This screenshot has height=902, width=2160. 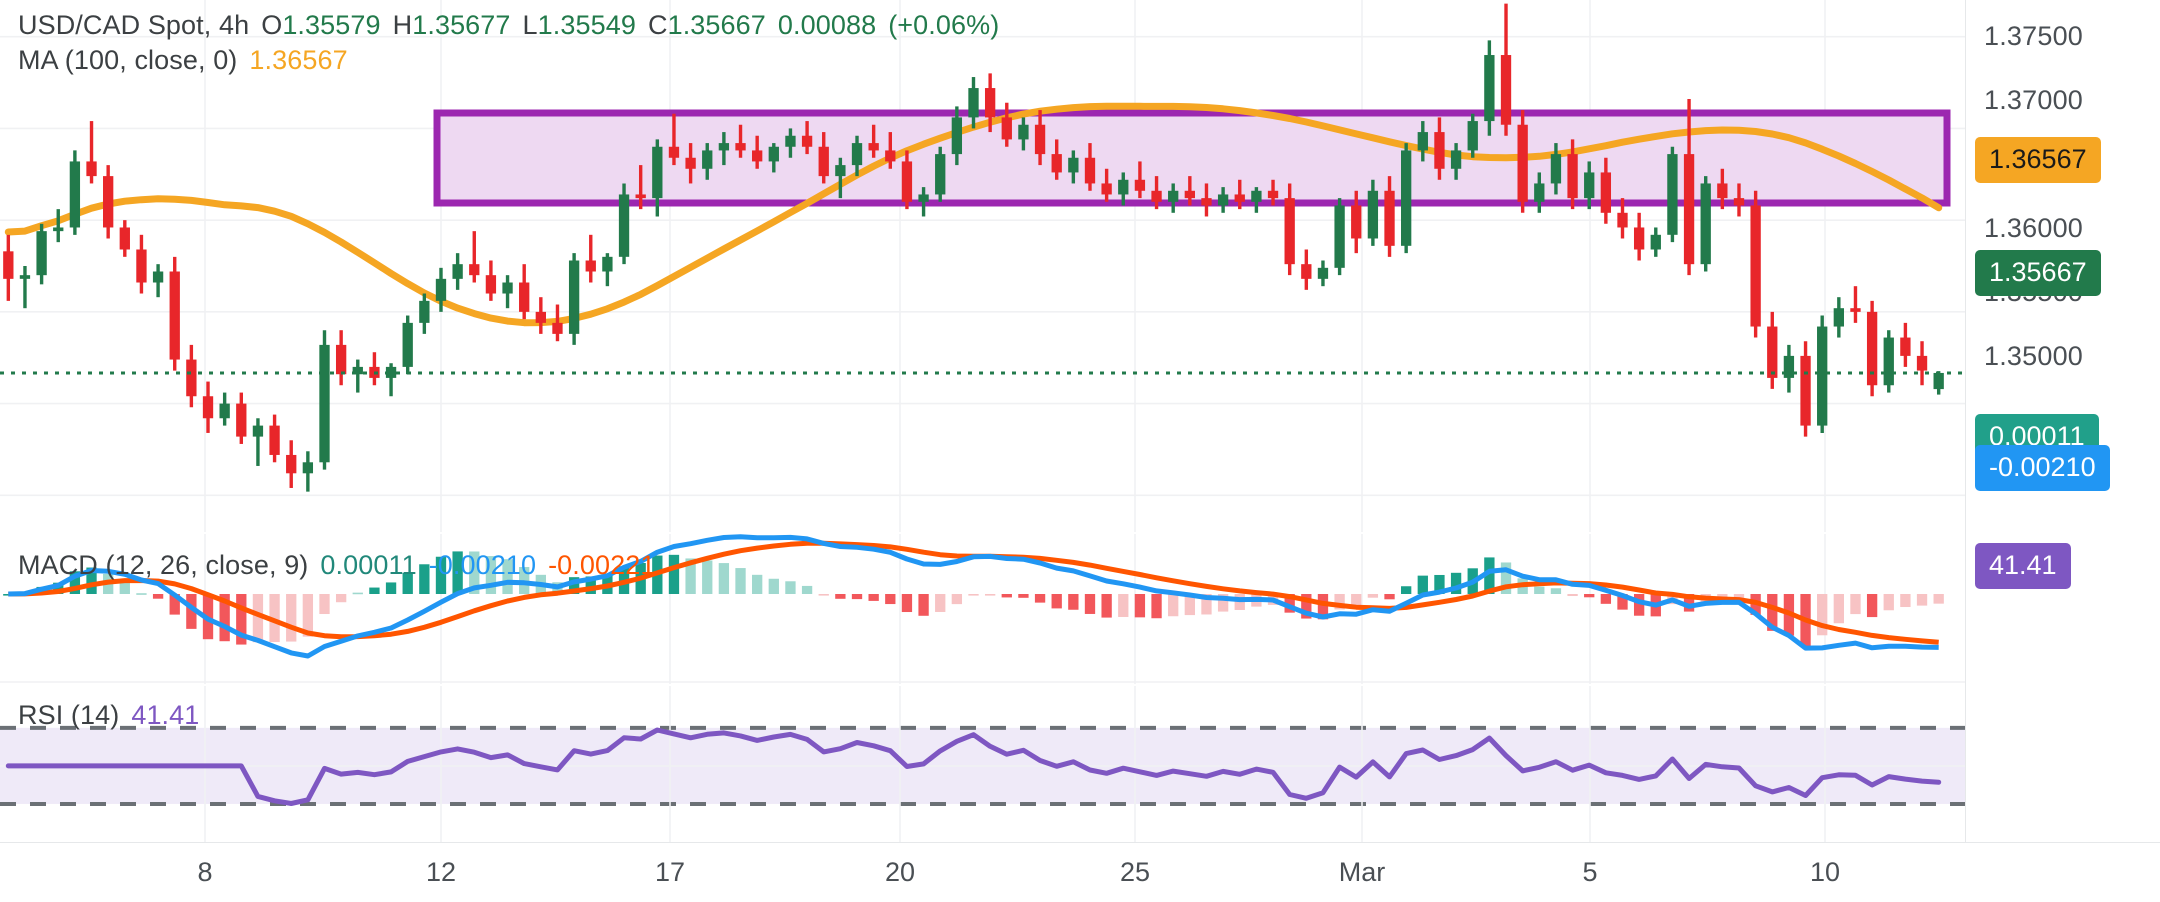 I want to click on time-scale: 8 12 17 20 25 Mar 5 10, so click(x=1080, y=872).